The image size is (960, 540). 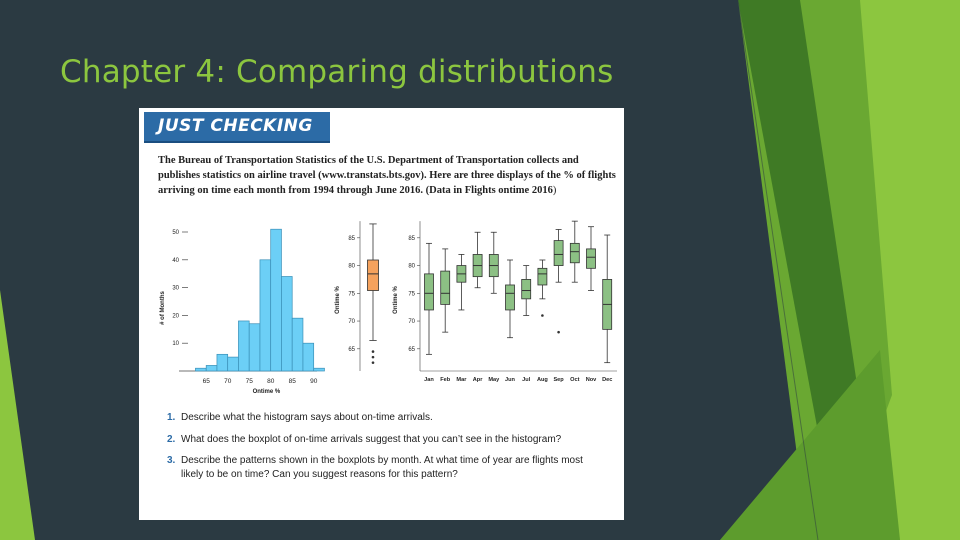 What do you see at coordinates (778, 270) in the screenshot?
I see `facet-line` at bounding box center [778, 270].